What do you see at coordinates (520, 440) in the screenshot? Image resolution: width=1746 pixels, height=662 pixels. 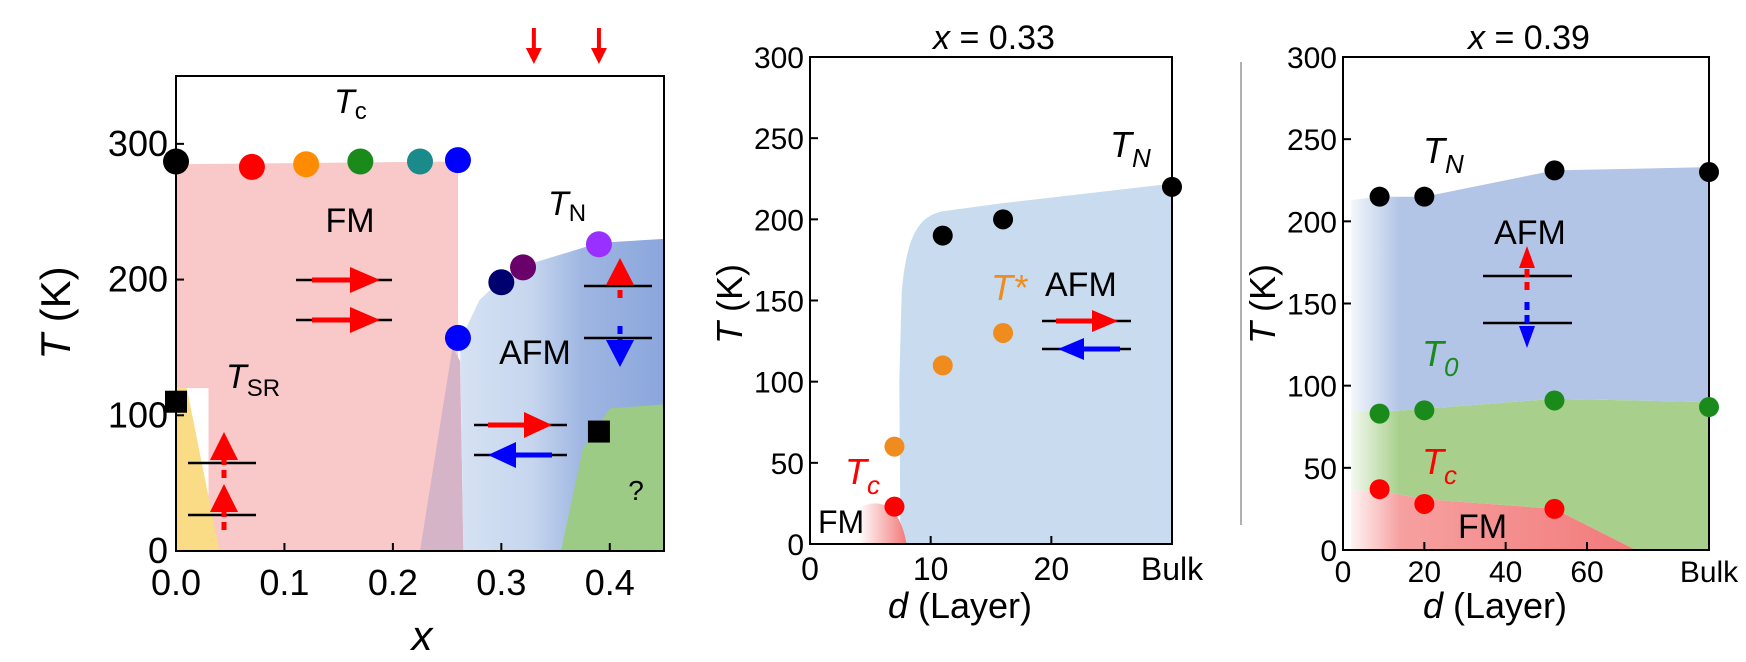 I see `panel-a-afm-spin-arrows` at bounding box center [520, 440].